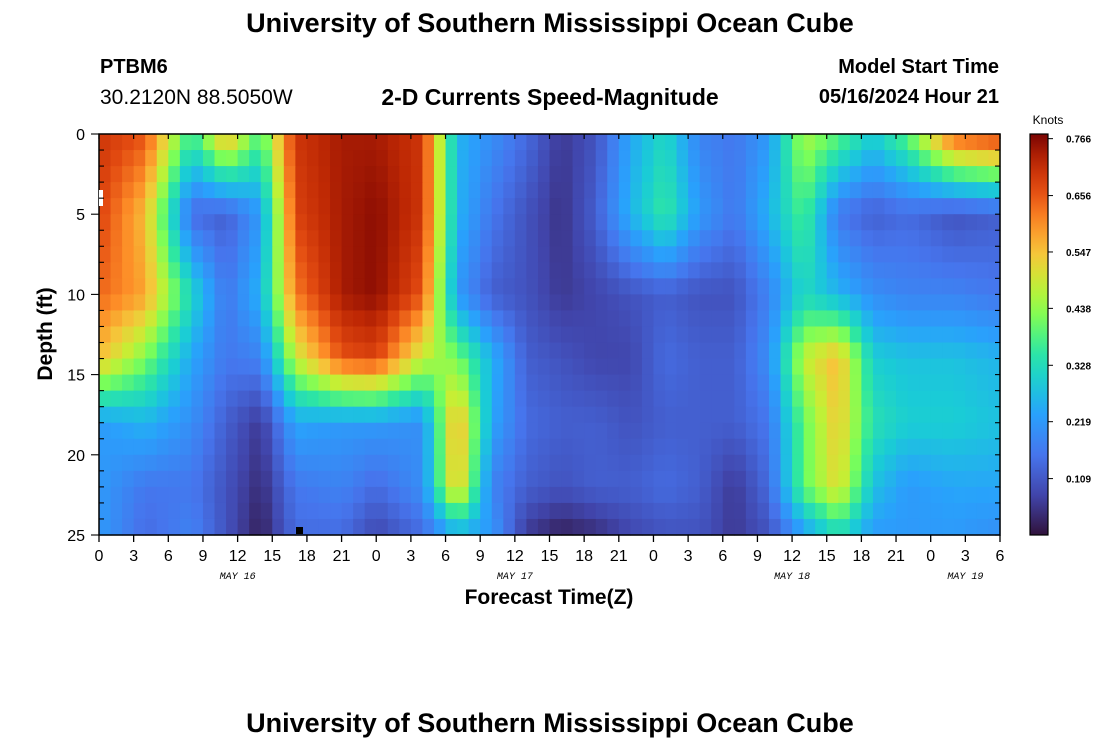 The height and width of the screenshot is (750, 1100). Describe the element at coordinates (688, 556) in the screenshot. I see `x-tick-label: 3` at that location.